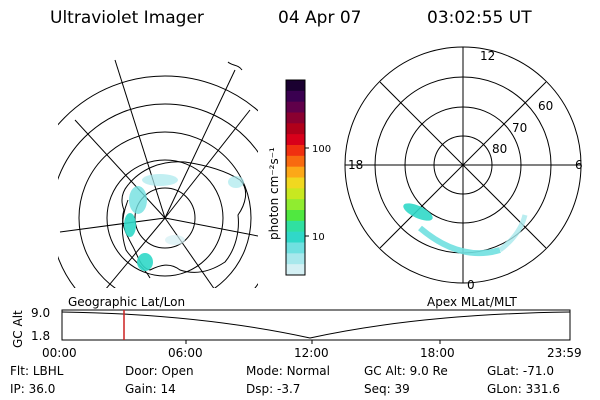 The image size is (600, 400). Describe the element at coordinates (320, 18) in the screenshot. I see `observation-date: 04 Apr 07` at that location.